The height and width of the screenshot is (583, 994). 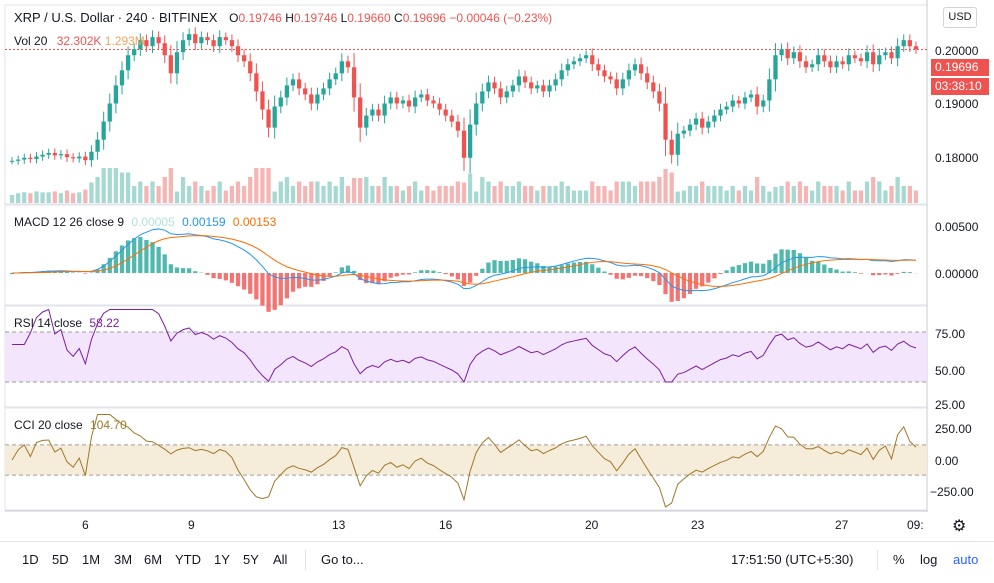 What do you see at coordinates (251, 559) in the screenshot?
I see `range-5y-button: 5Y` at bounding box center [251, 559].